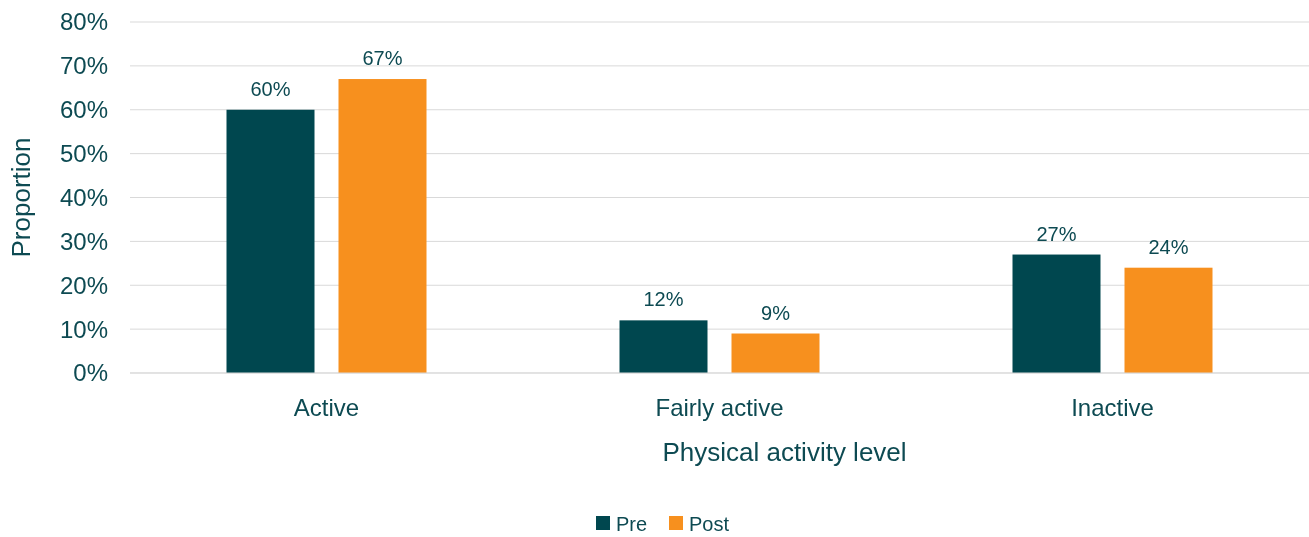  Describe the element at coordinates (83, 241) in the screenshot. I see `y-tick-label: 30%` at that location.